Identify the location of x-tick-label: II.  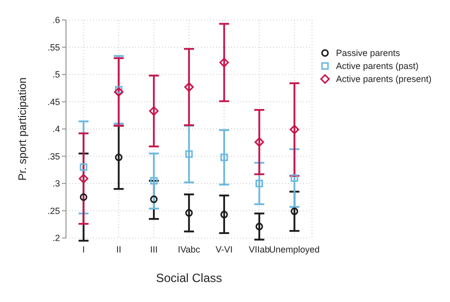
(119, 249).